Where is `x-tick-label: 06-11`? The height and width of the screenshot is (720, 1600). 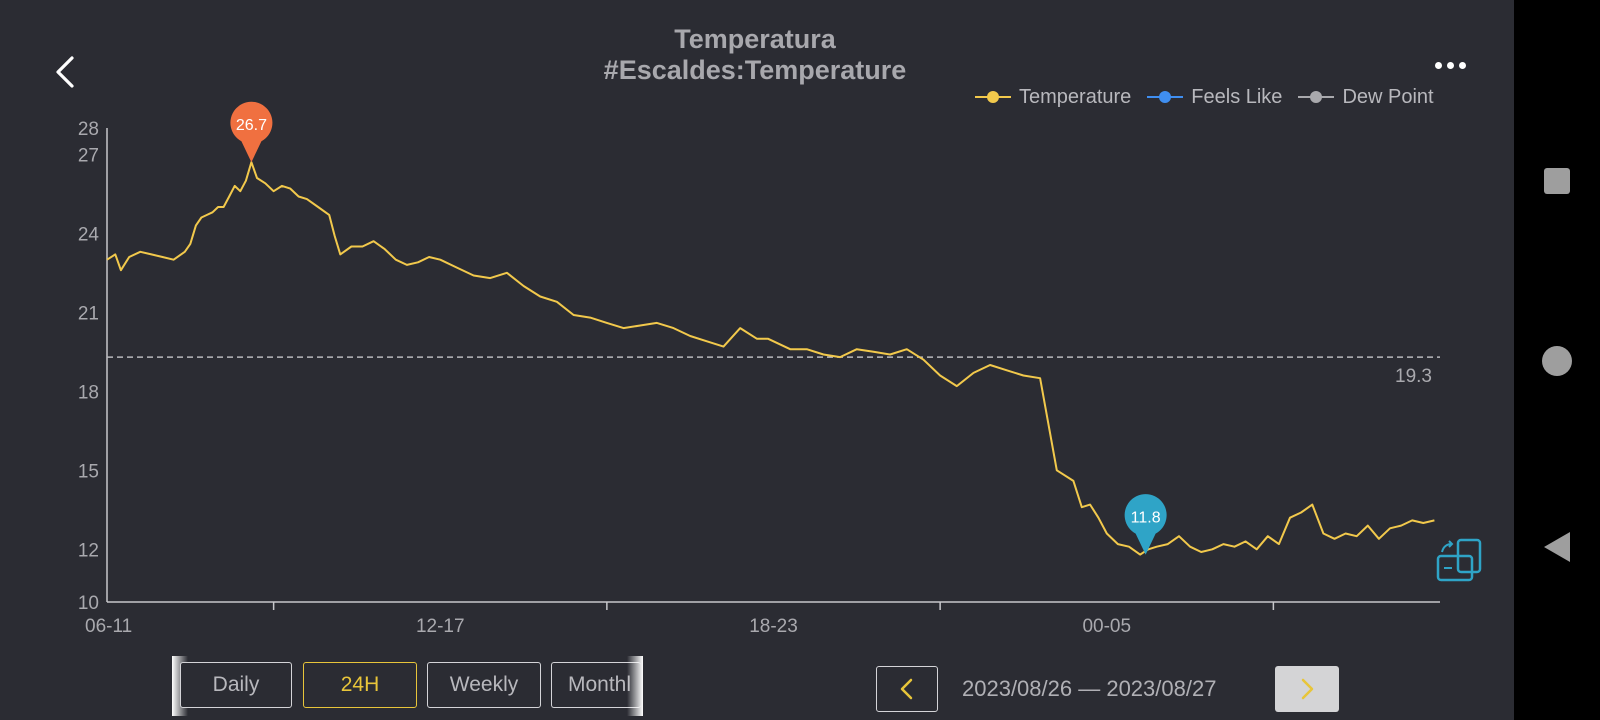
x-tick-label: 06-11 is located at coordinates (108, 626).